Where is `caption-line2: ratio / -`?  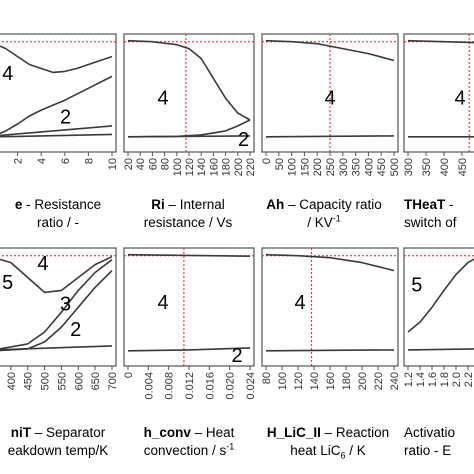
caption-line2: ratio / - is located at coordinates (57, 222).